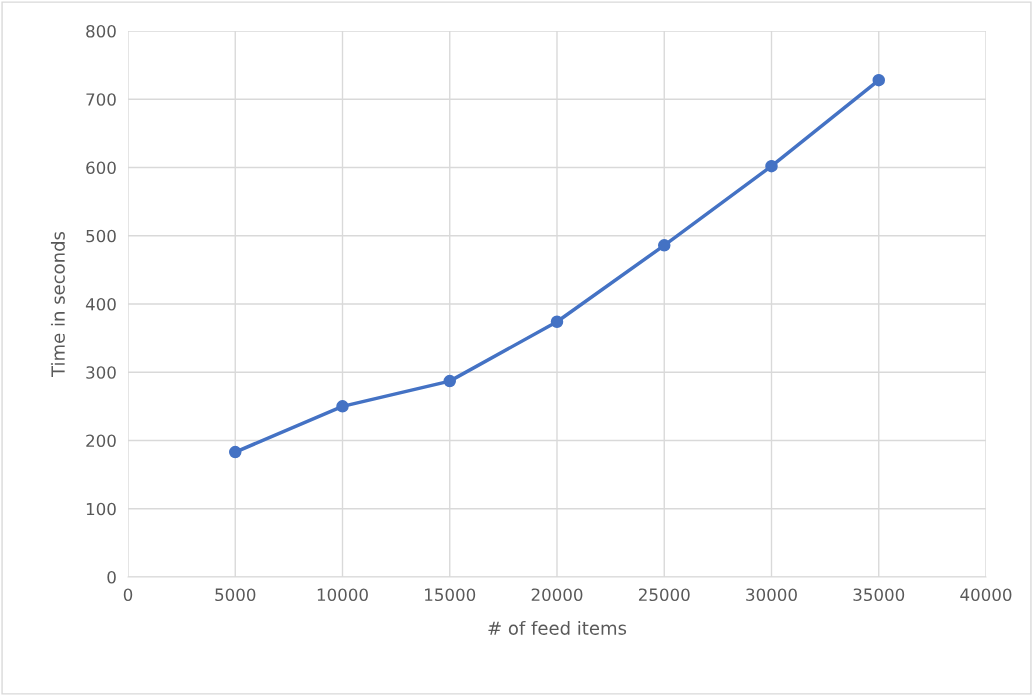 Image resolution: width=1033 pixels, height=696 pixels. I want to click on y-tick-label: 500, so click(101, 236).